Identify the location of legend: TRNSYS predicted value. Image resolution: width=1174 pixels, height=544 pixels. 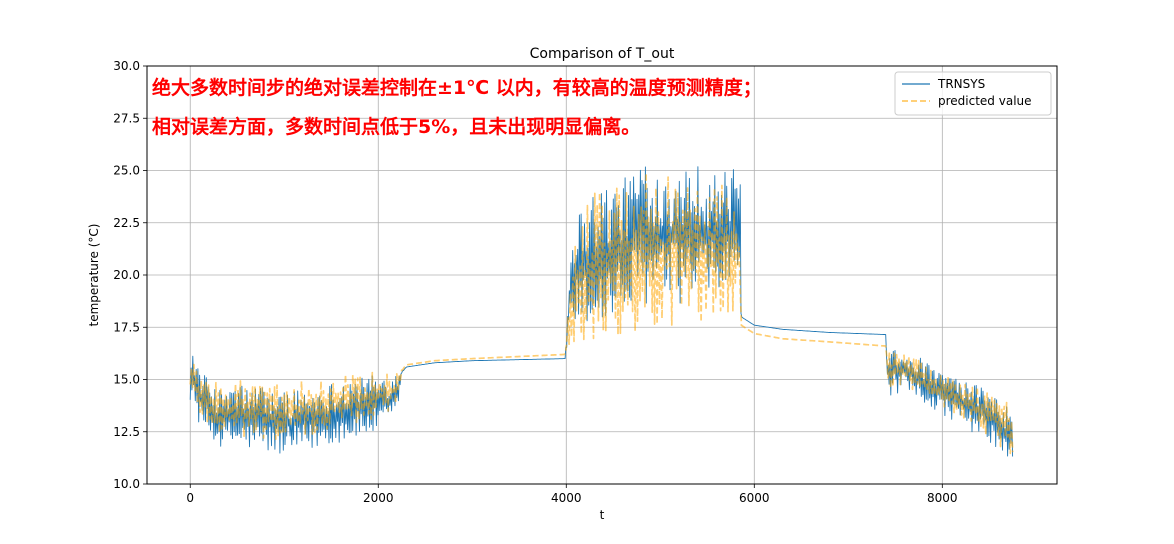
(973, 93).